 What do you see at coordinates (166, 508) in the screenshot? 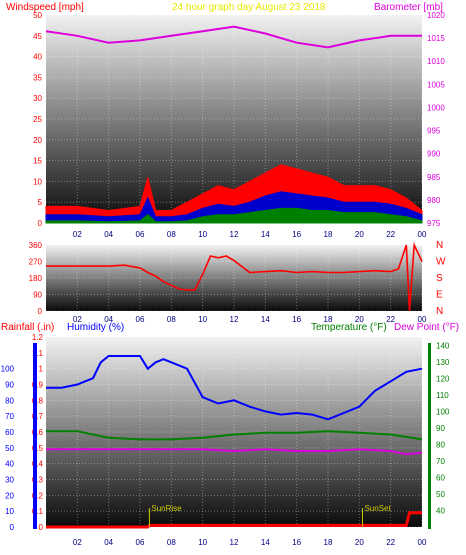
I see `sunrise-label: SunRise` at bounding box center [166, 508].